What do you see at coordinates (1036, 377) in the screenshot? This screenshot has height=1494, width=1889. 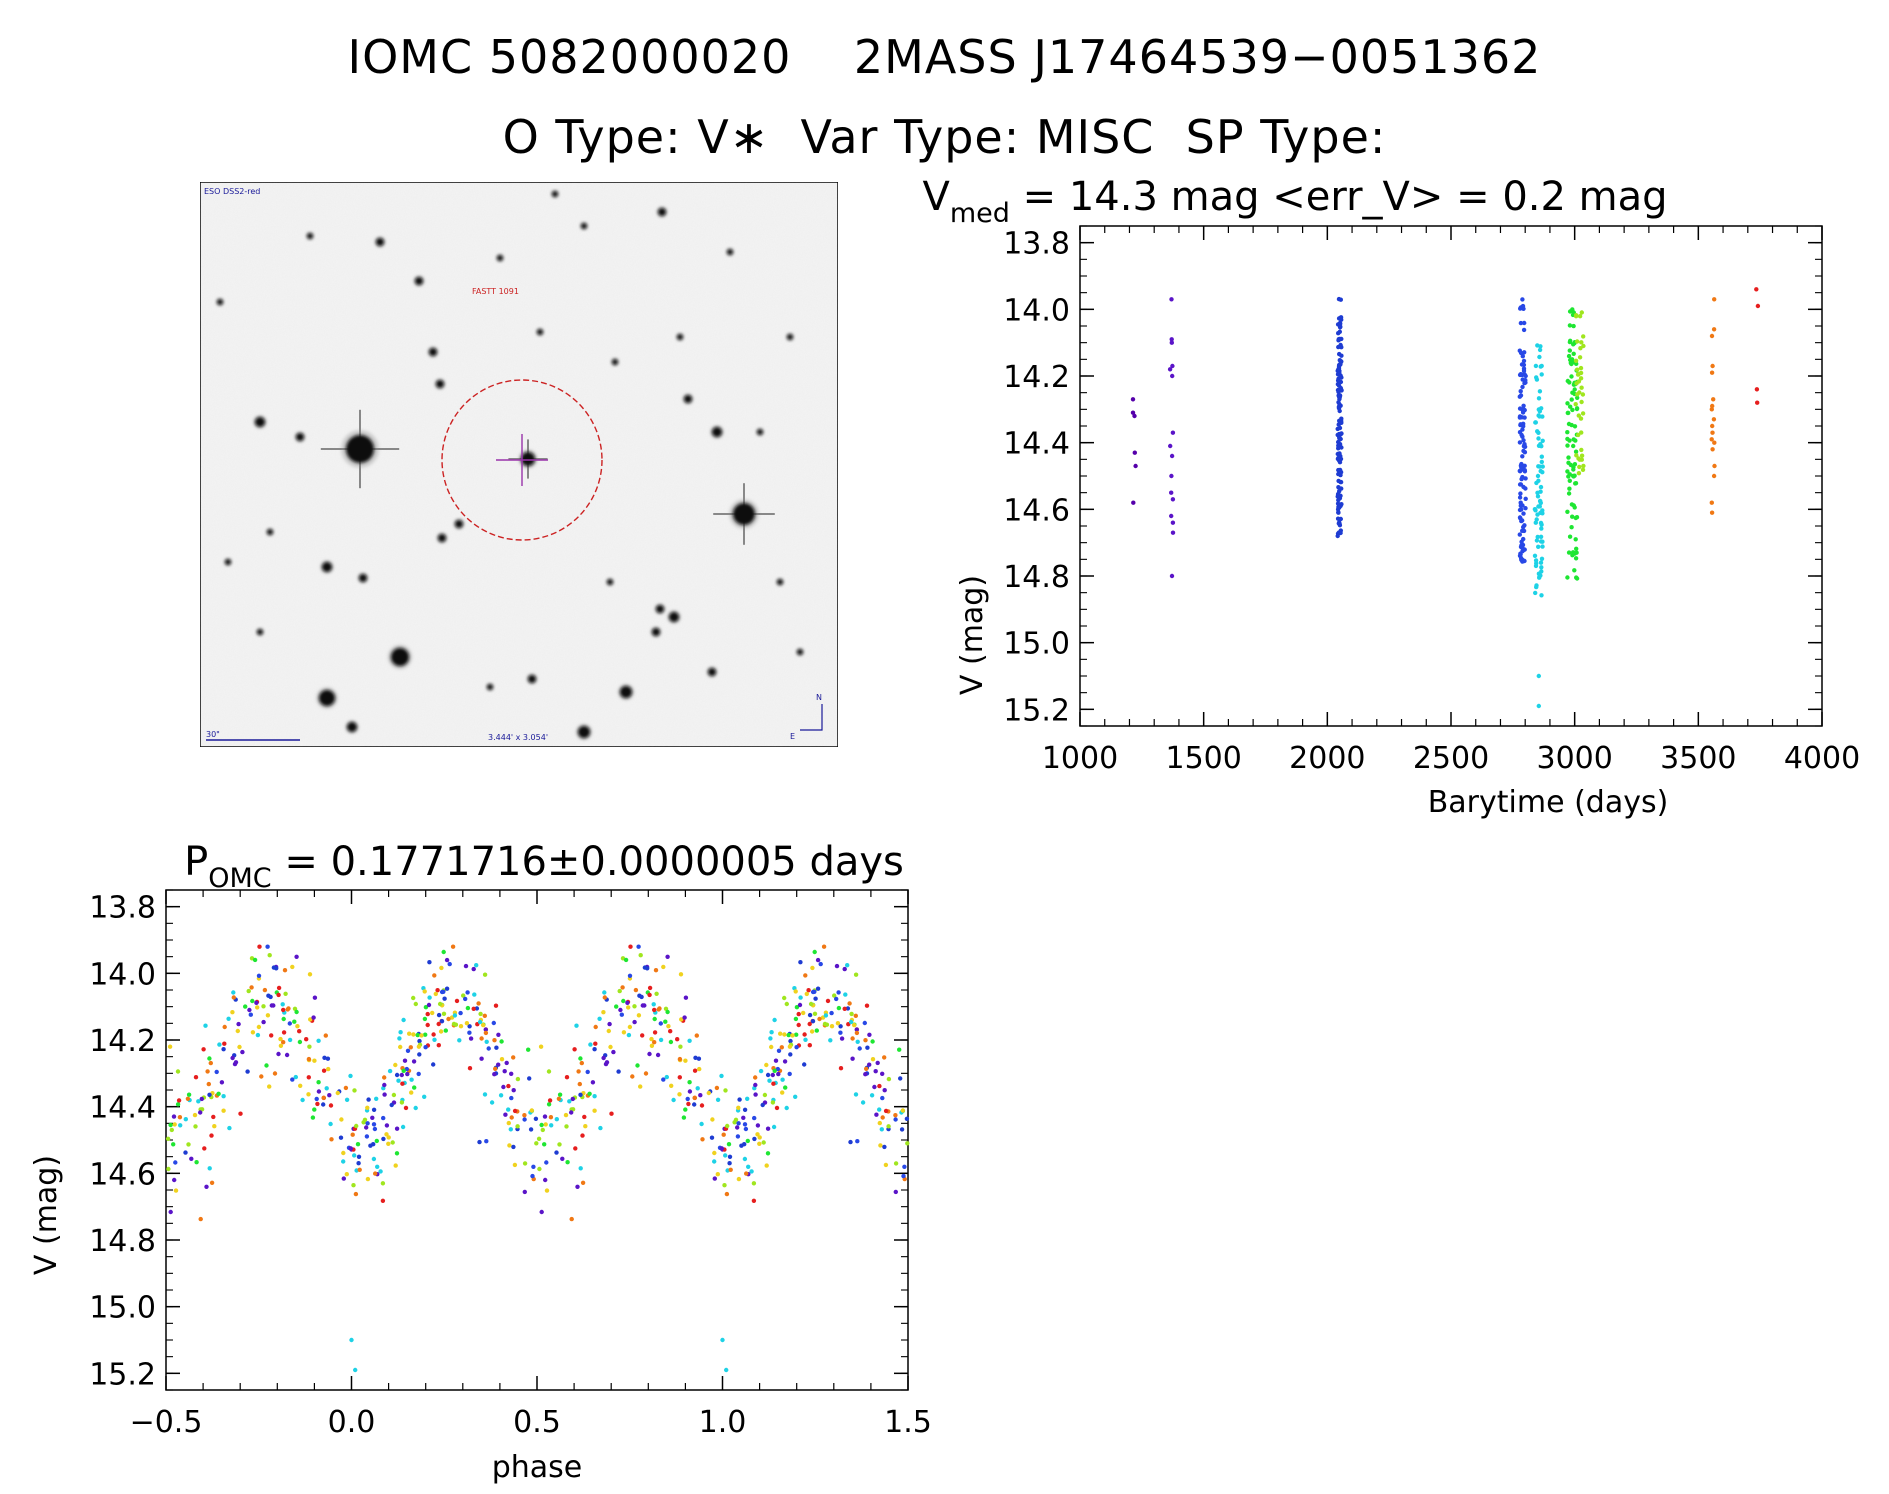 I see `y-tick-label: 14.2` at bounding box center [1036, 377].